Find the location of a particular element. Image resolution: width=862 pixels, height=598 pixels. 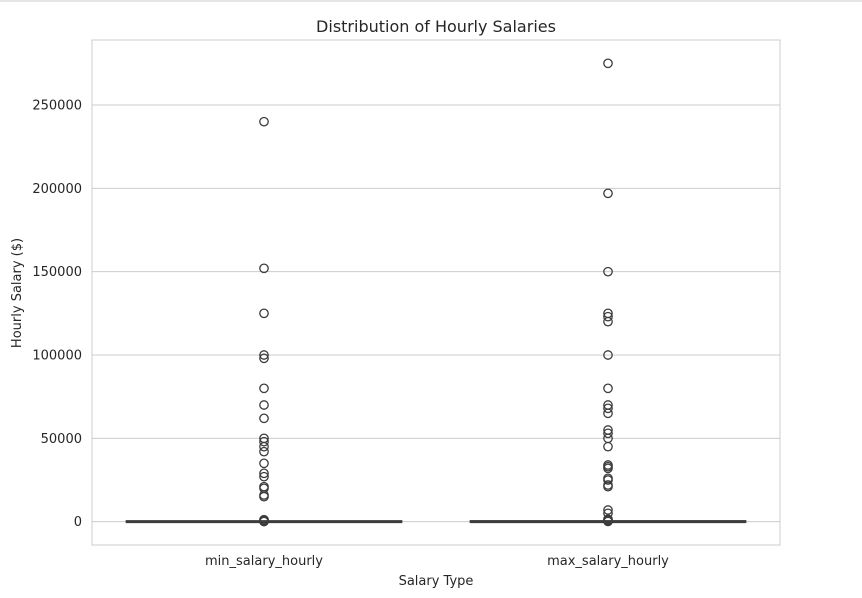

y-tick-label: 150000 is located at coordinates (57, 272).